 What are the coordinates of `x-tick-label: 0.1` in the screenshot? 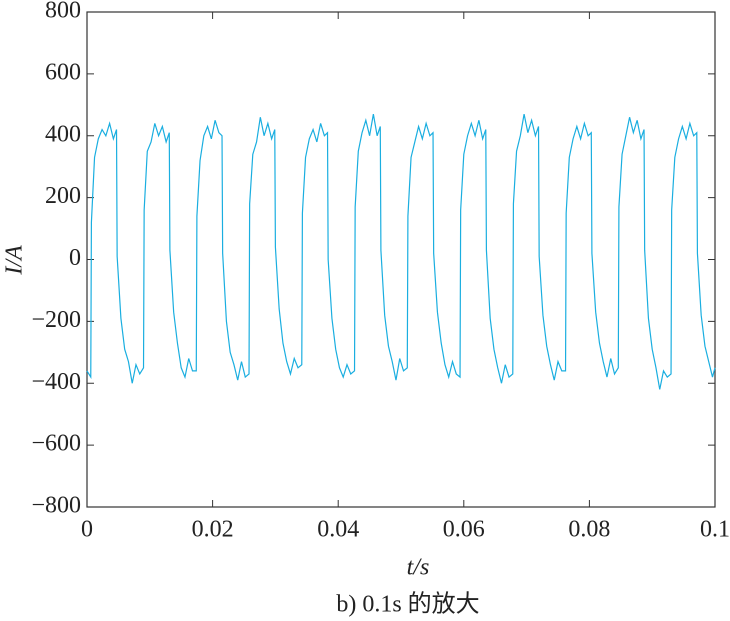 It's located at (715, 530).